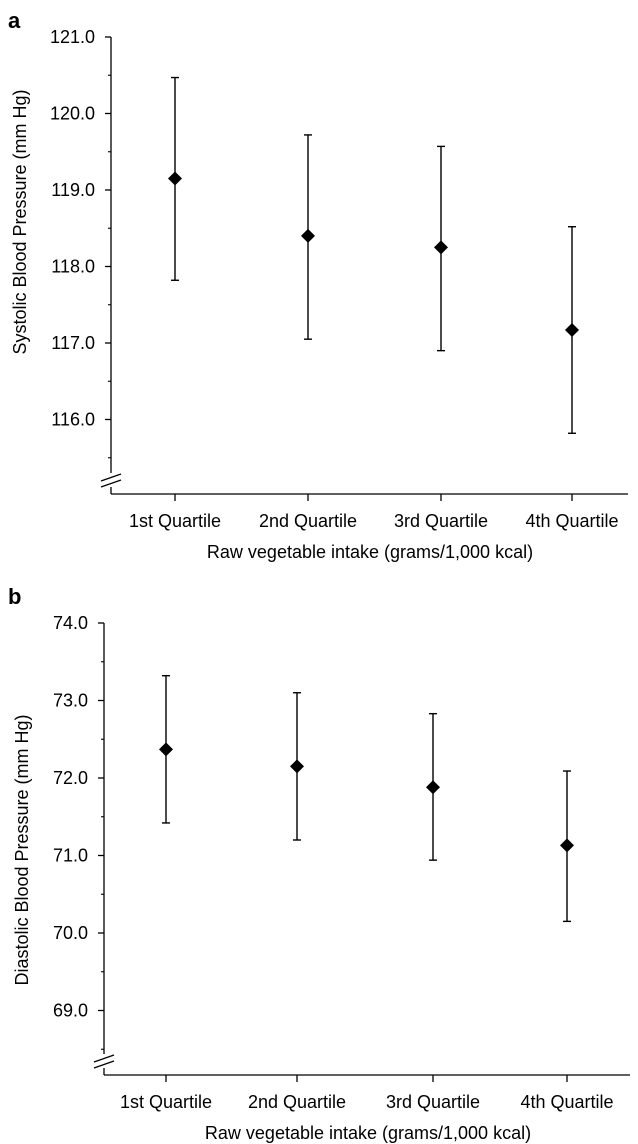 The width and height of the screenshot is (638, 1144). I want to click on panel-a-x-tick-label: 3rd Quartile, so click(441, 521).